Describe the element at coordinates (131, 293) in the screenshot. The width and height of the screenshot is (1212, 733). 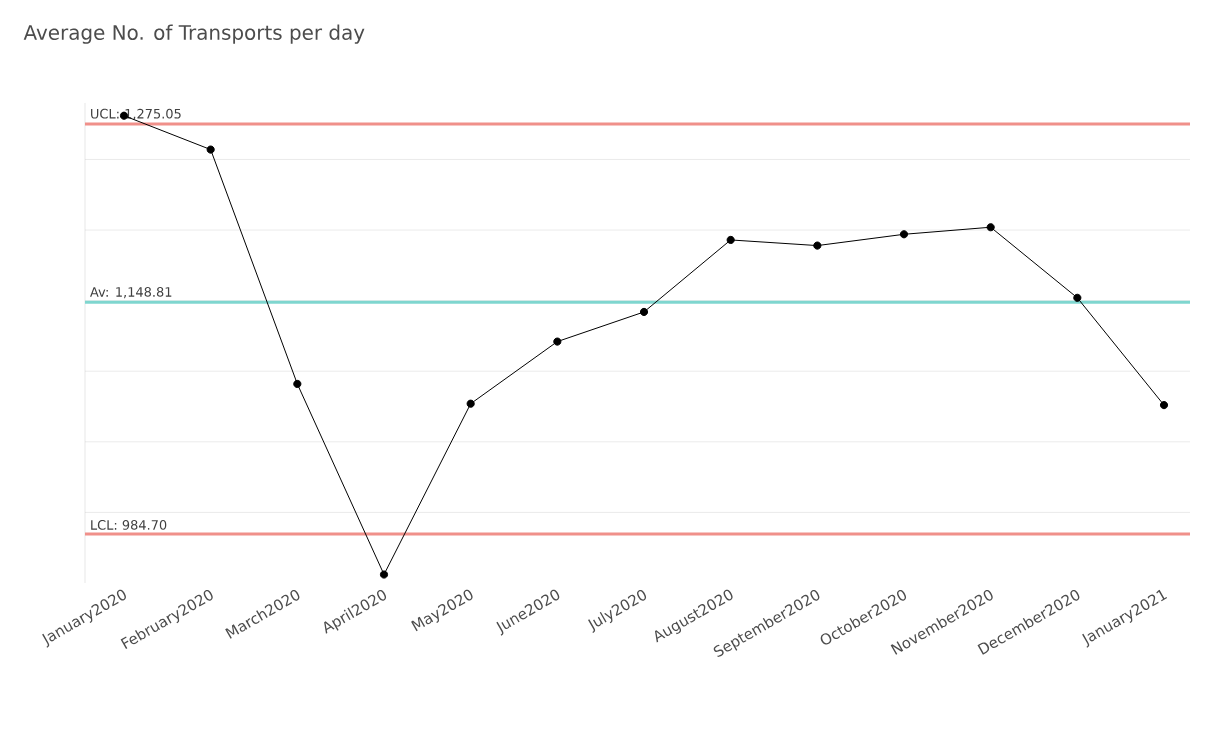
I see `ref-line-label: Av: 1,148.81` at that location.